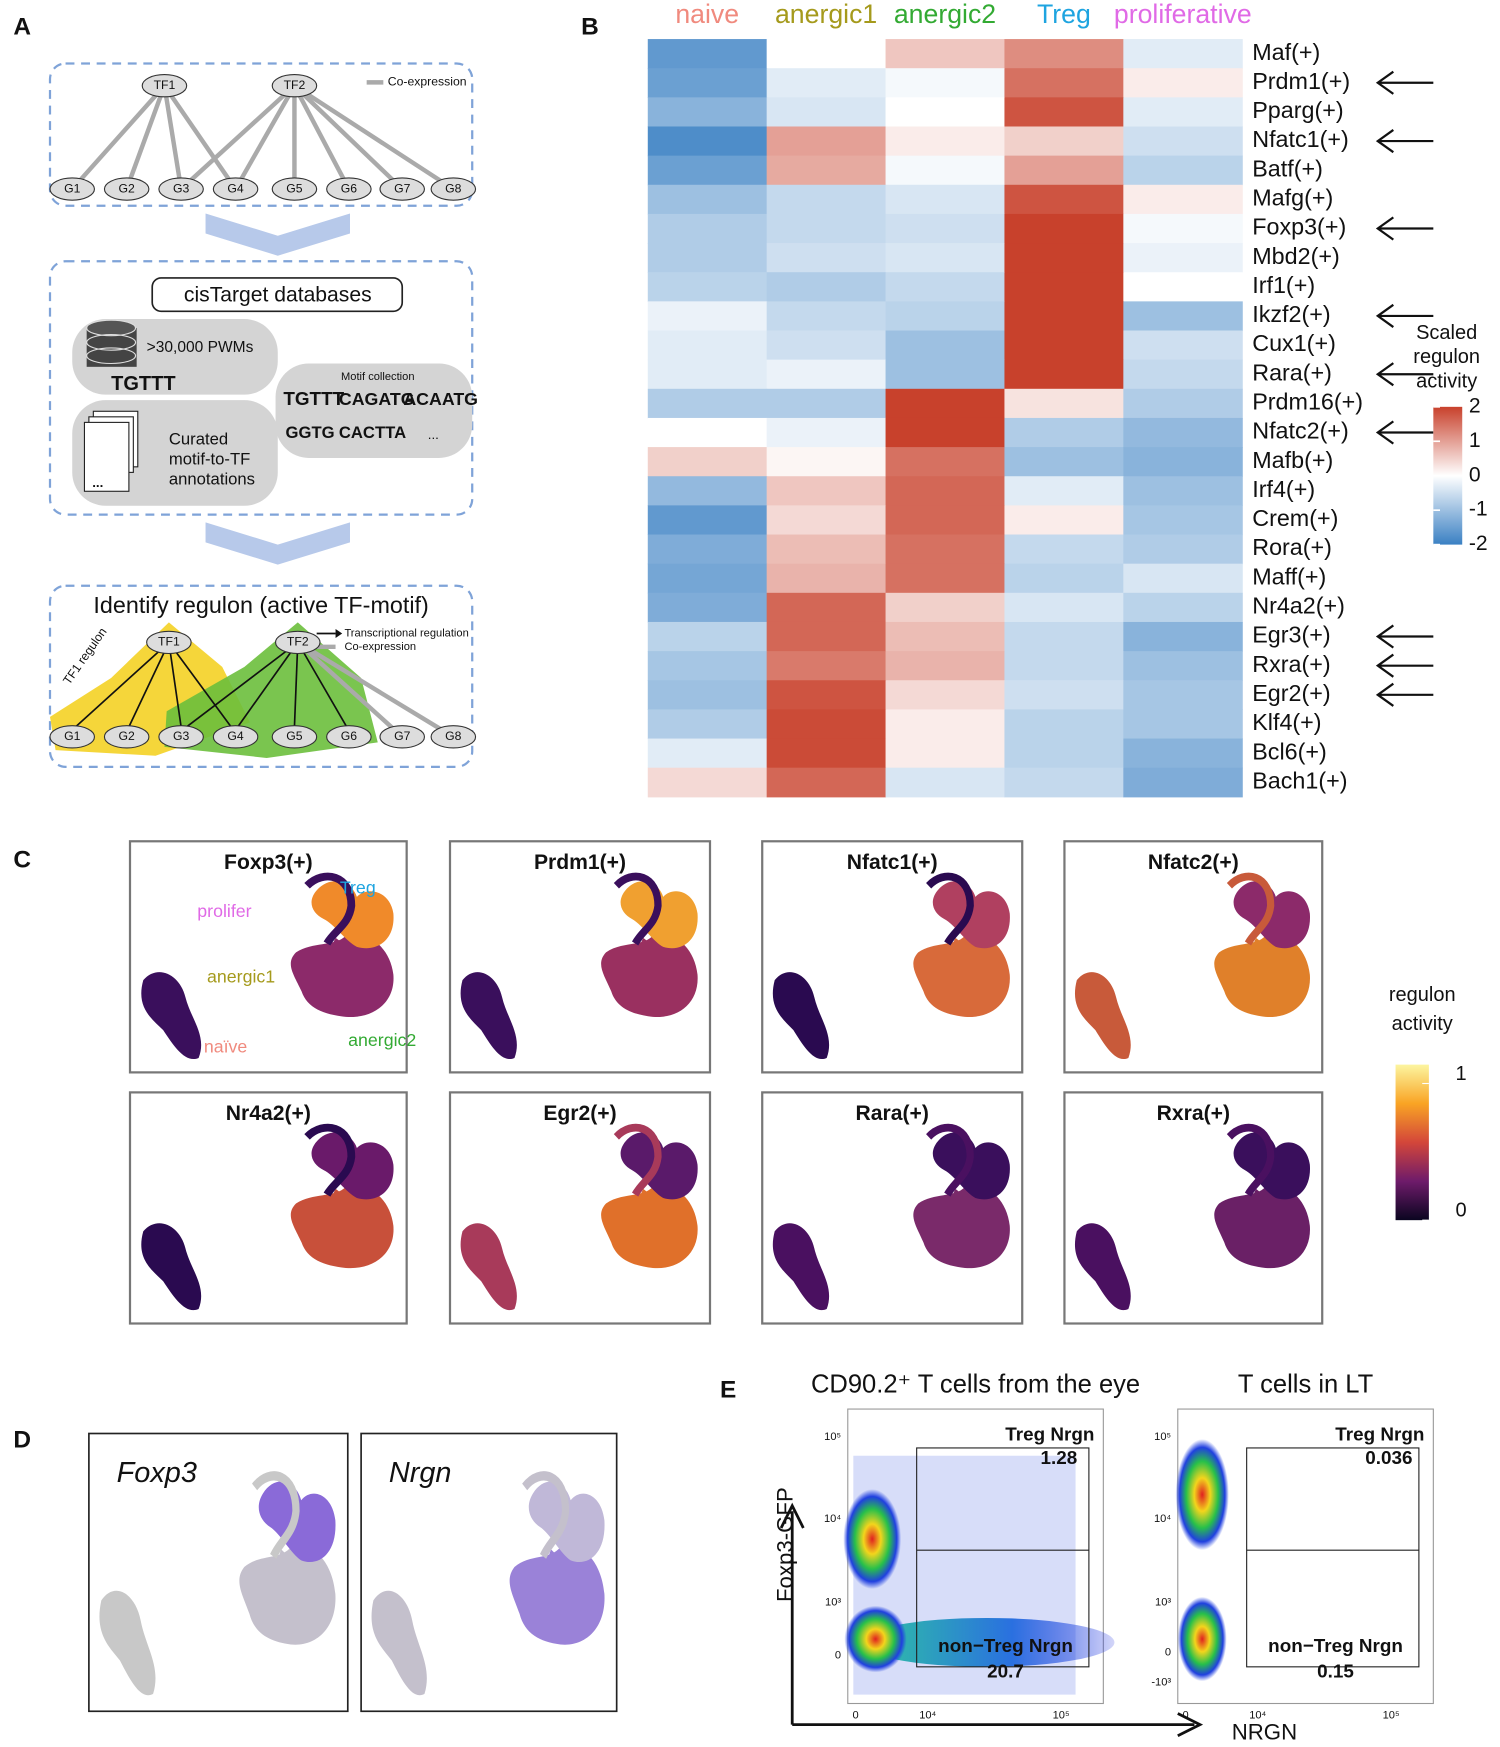  Describe the element at coordinates (1300, 431) in the screenshot. I see `row-label: Nfatc2(+)` at that location.